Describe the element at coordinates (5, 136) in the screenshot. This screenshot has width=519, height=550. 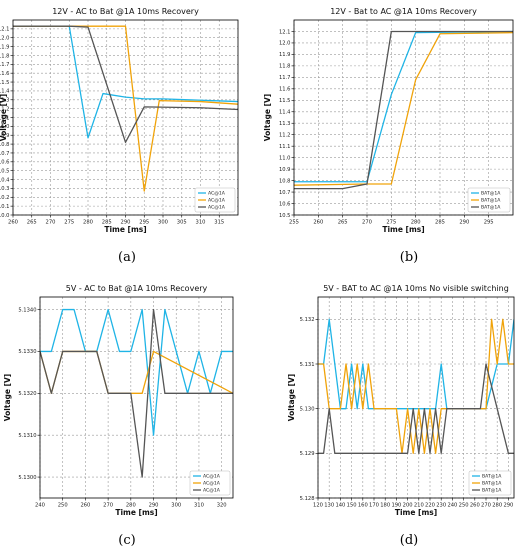
I see `y-tick-label: 10.9` at that location.